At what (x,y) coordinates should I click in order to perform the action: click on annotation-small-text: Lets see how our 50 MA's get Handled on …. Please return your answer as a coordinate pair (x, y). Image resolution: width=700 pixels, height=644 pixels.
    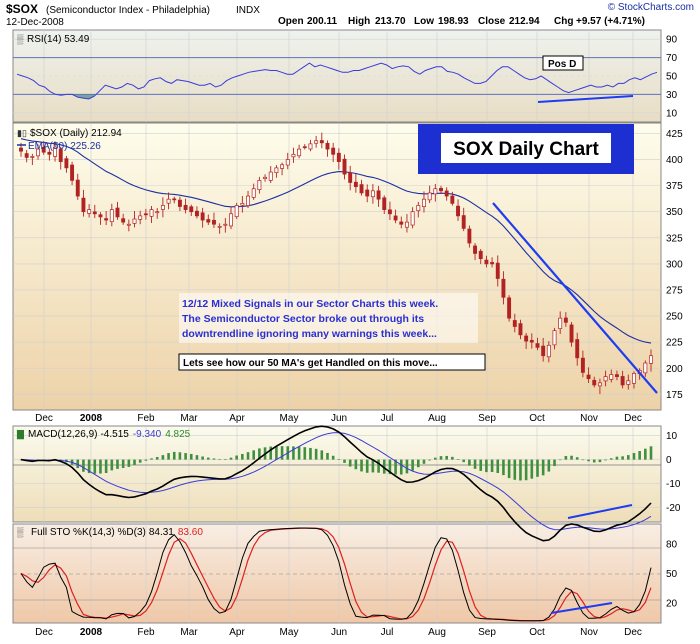
    Looking at the image, I should click on (310, 363).